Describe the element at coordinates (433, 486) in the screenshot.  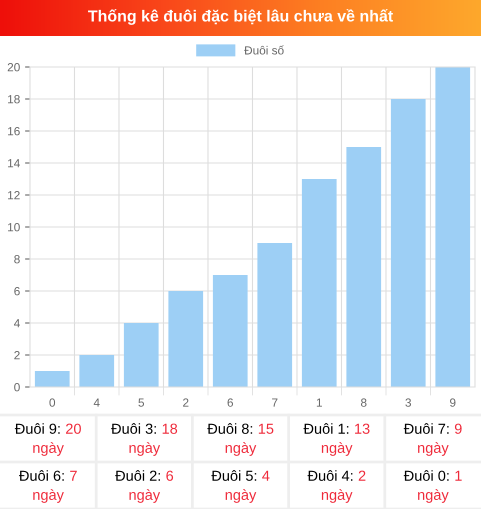
I see `text: Đuôi 0: 1 ngày` at that location.